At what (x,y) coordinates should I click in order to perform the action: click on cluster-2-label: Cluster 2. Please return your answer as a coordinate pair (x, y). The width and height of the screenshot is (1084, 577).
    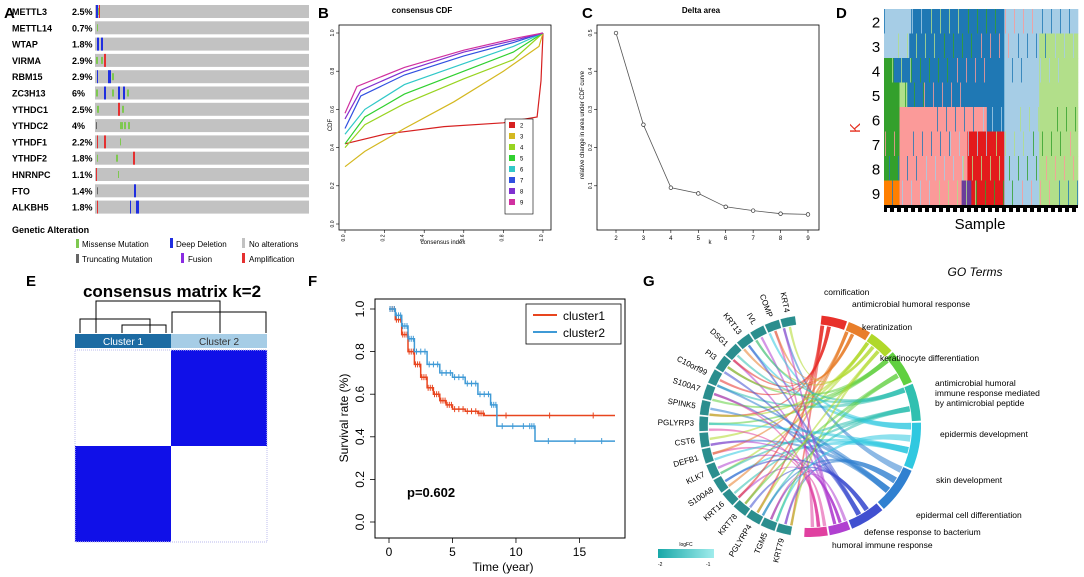
    Looking at the image, I should click on (219, 342).